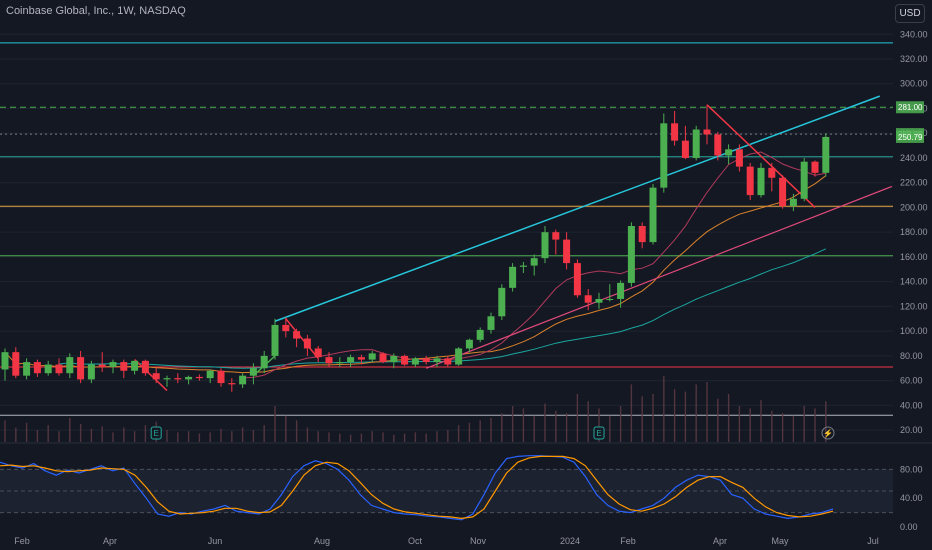 Image resolution: width=932 pixels, height=550 pixels. Describe the element at coordinates (914, 158) in the screenshot. I see `price-axis-tick: 240.00` at that location.